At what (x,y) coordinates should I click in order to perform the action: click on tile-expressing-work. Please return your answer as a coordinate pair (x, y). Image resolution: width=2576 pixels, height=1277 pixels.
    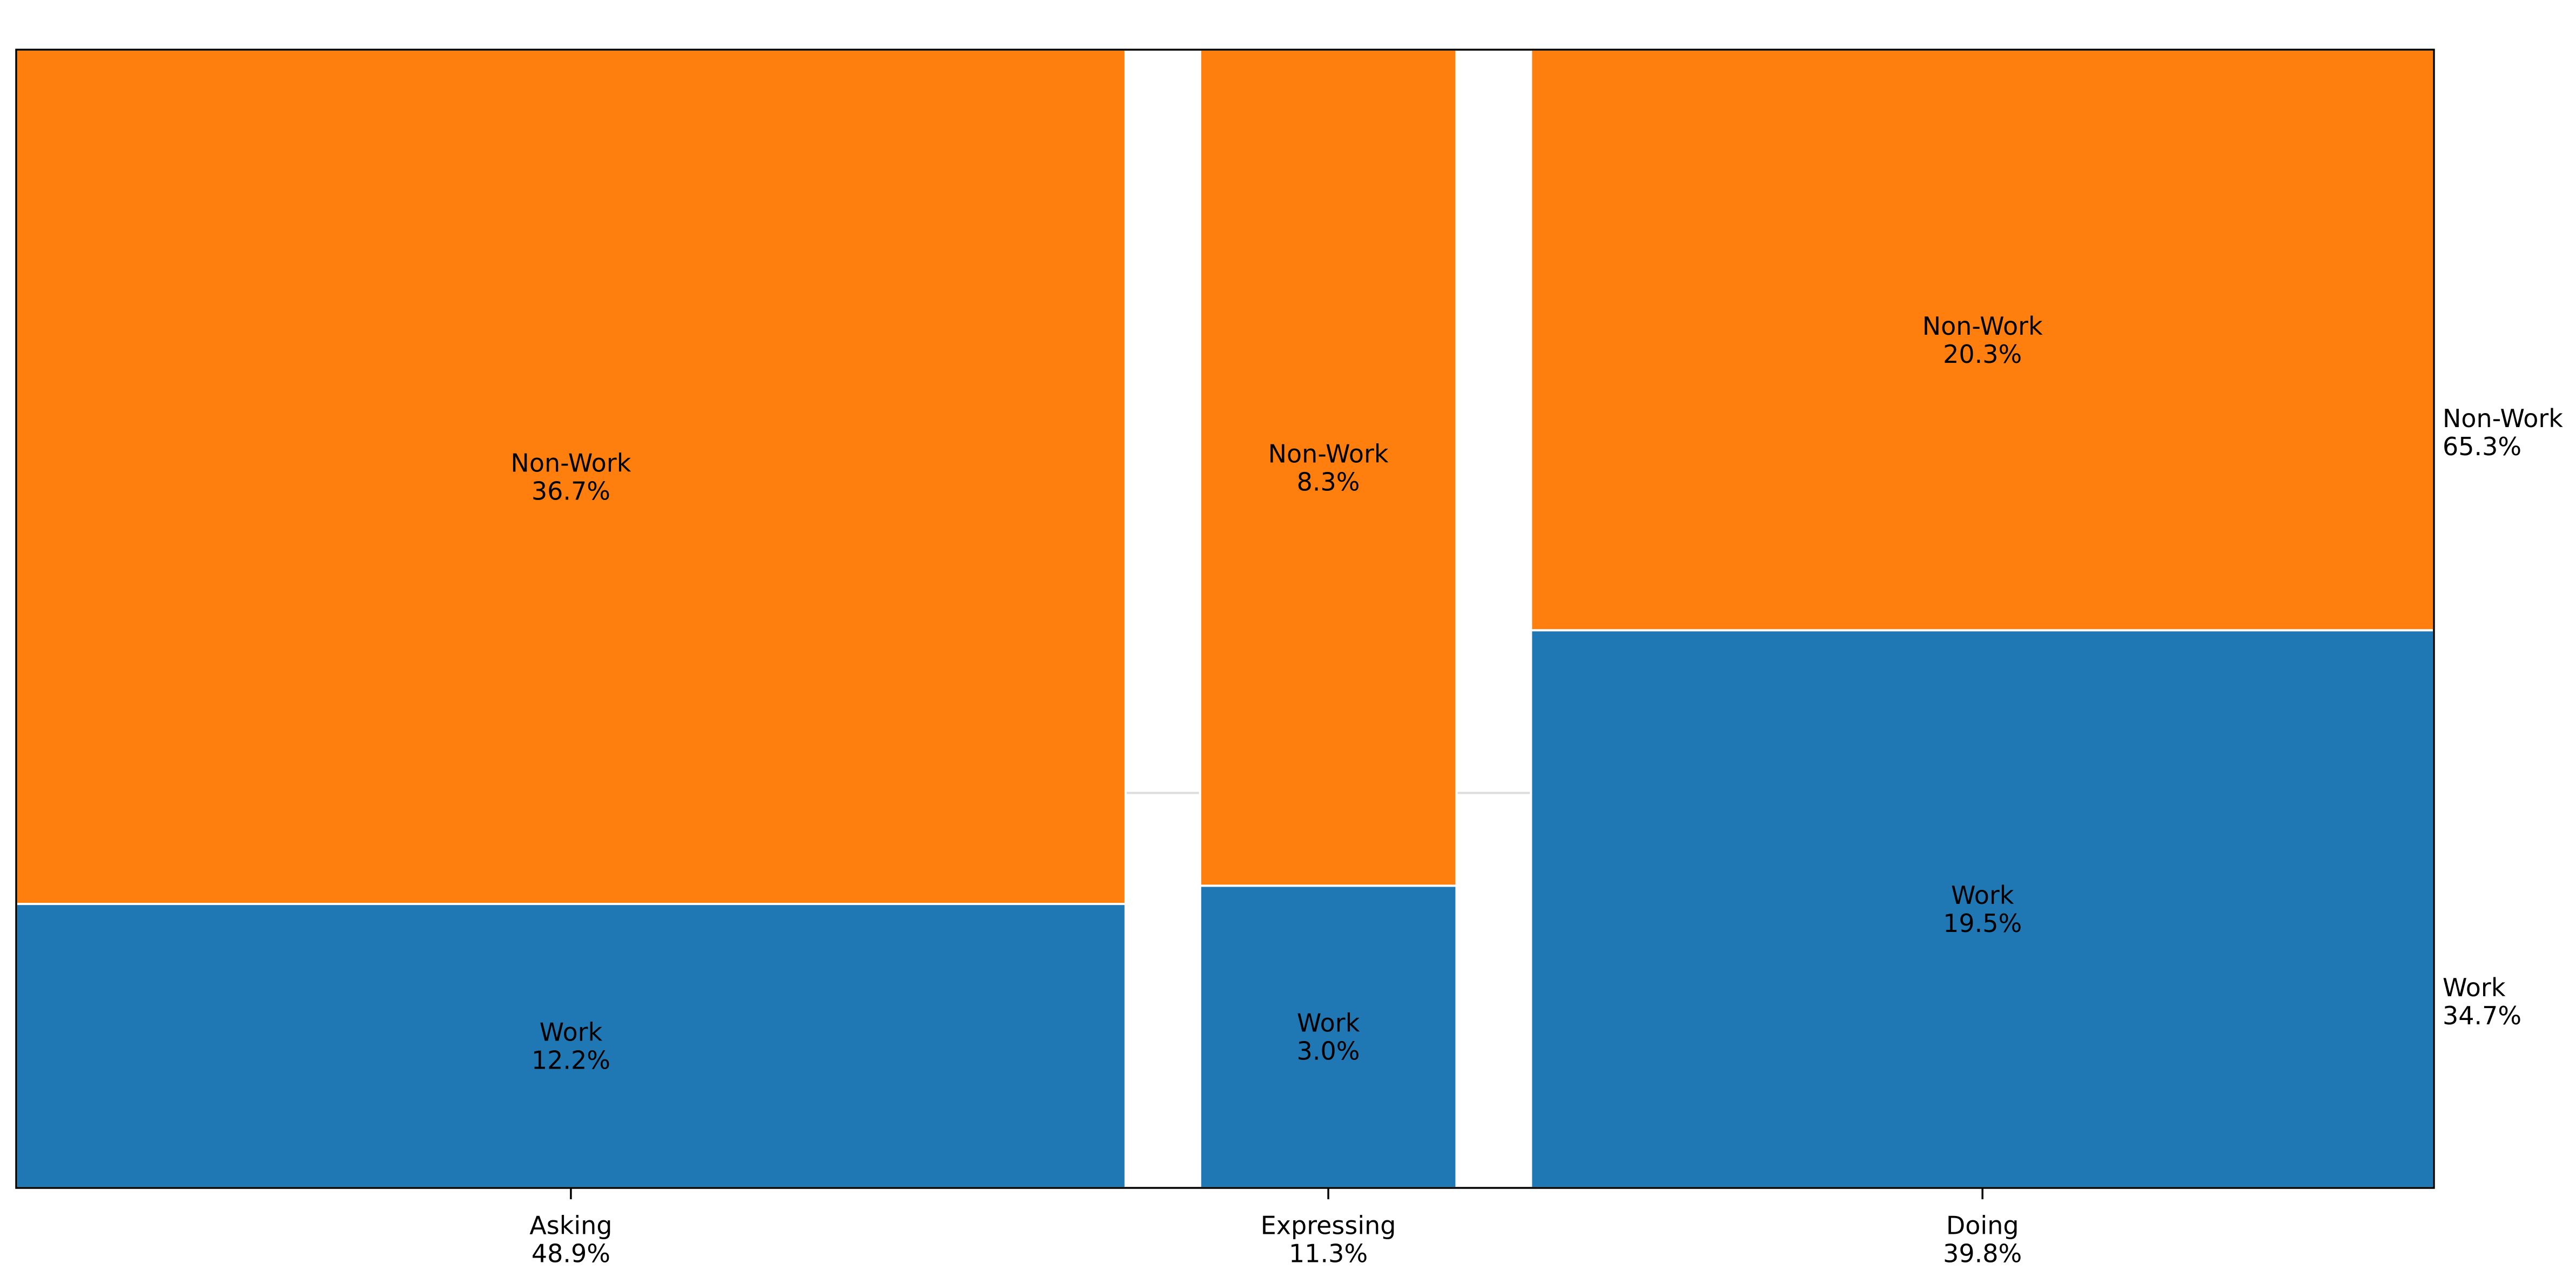
    Looking at the image, I should click on (1328, 1036).